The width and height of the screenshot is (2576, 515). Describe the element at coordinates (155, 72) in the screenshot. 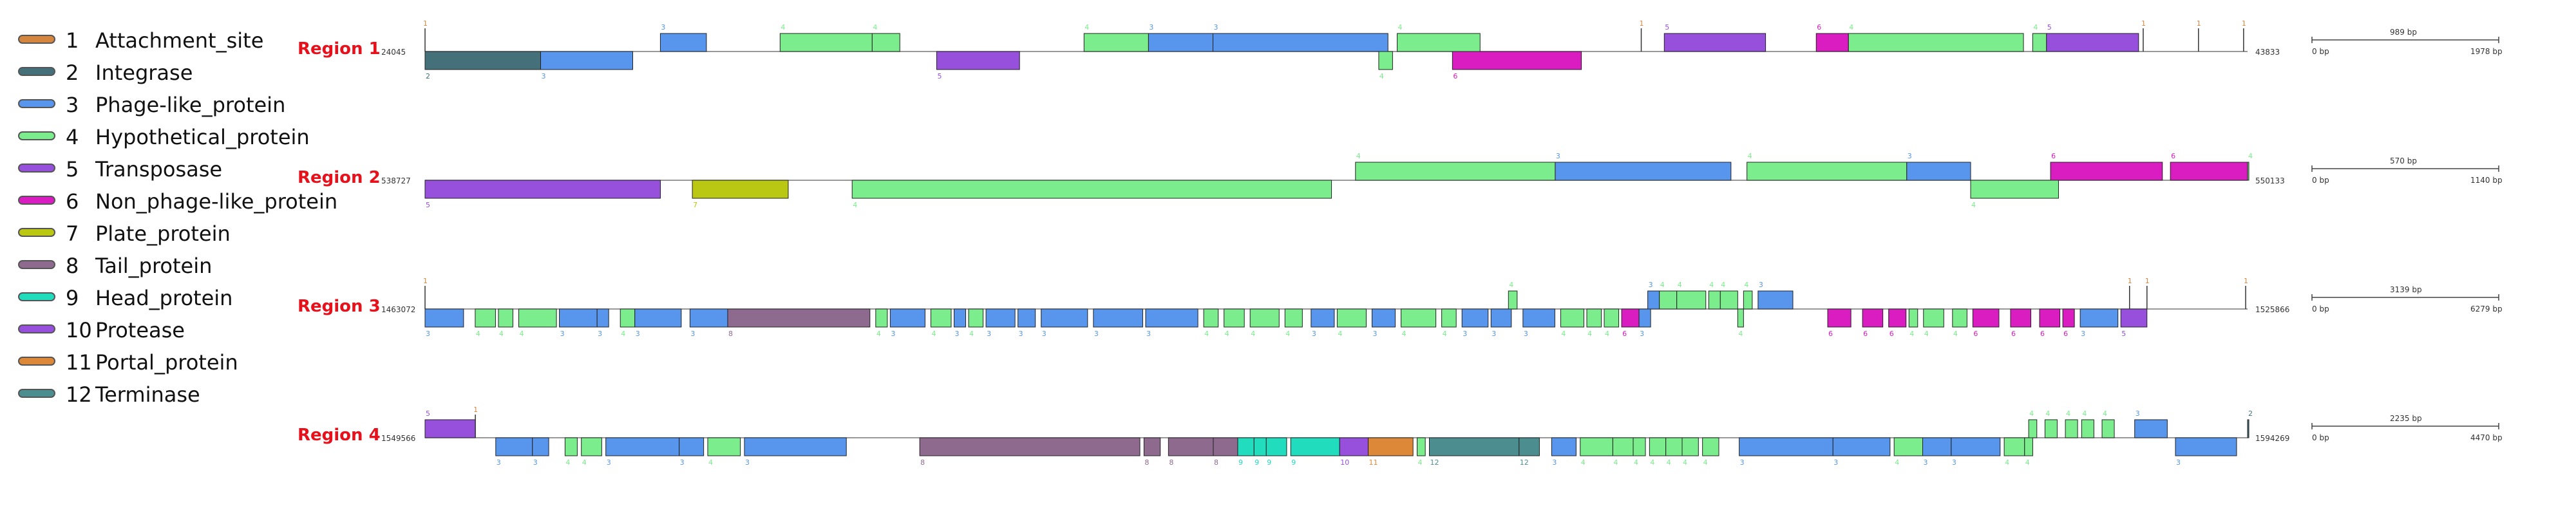

I see `legend-item: 2 Integrase` at that location.